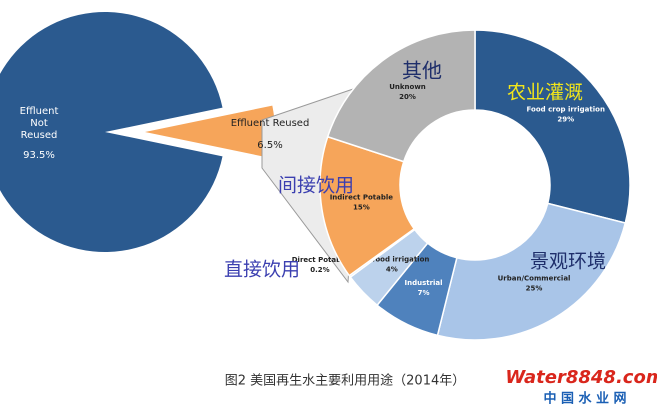 The width and height of the screenshot is (657, 413). I want to click on pie-slice, so click(210, 132).